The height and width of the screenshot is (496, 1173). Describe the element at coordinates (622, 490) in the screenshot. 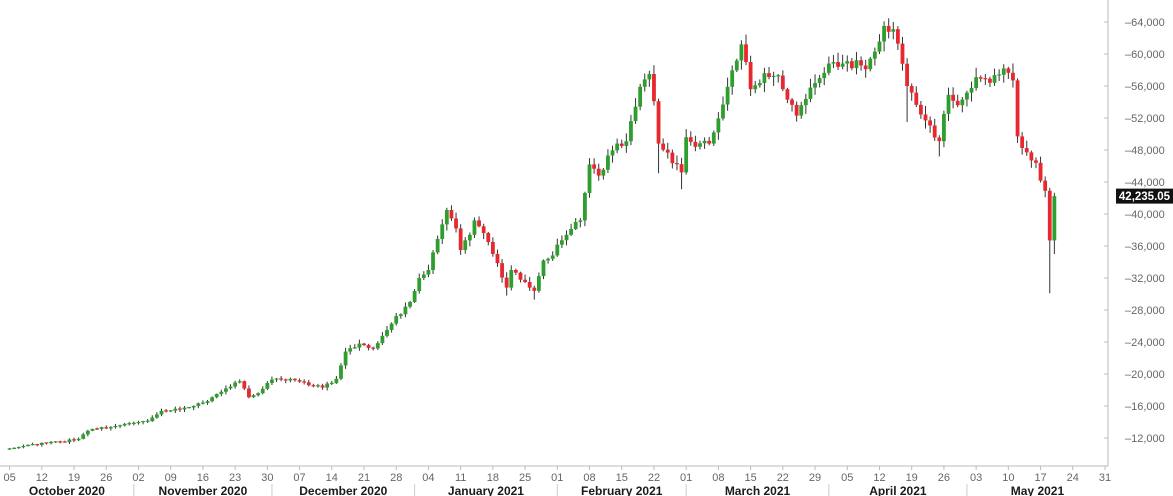

I see `month-label: February 2021` at that location.